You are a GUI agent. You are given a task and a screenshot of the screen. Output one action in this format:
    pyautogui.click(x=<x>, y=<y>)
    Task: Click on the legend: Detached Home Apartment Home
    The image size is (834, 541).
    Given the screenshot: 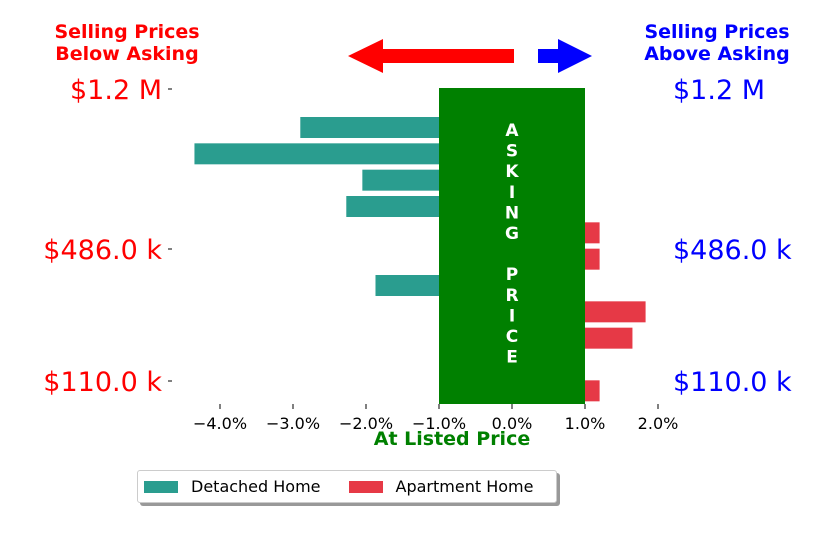 What is the action you would take?
    pyautogui.click(x=347, y=486)
    